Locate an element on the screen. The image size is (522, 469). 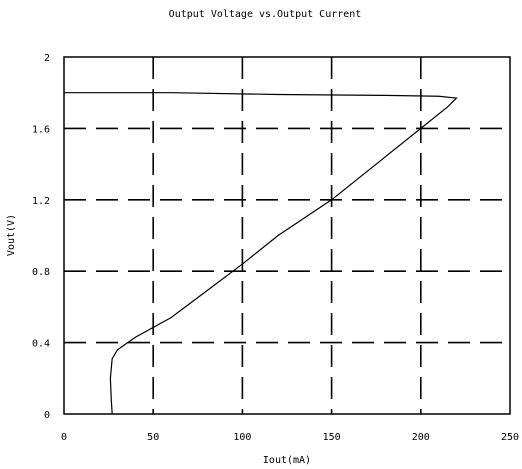
x-tick-label: 100 is located at coordinates (242, 437).